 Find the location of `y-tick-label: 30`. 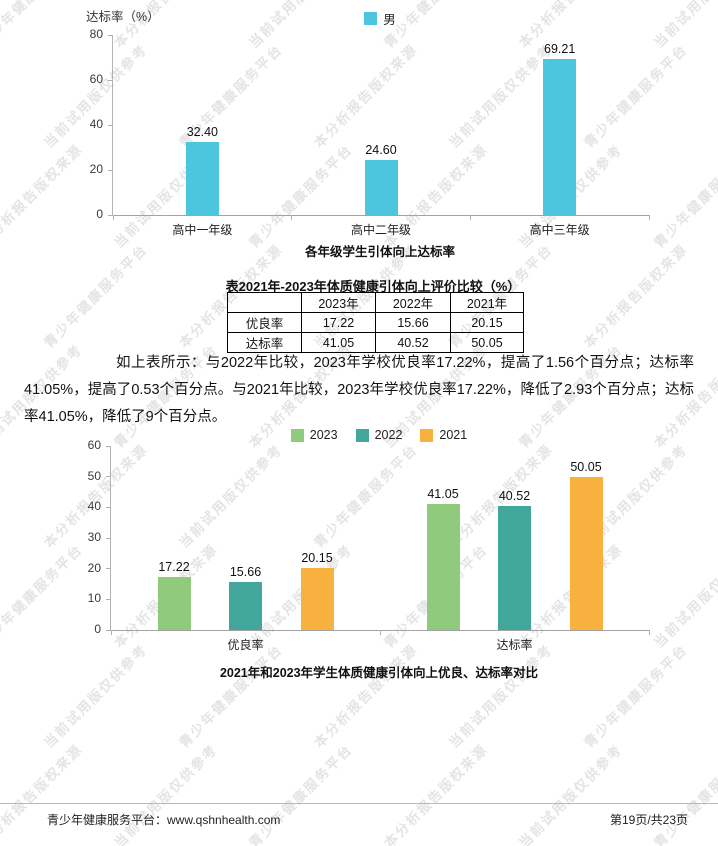

y-tick-label: 30 is located at coordinates (94, 537).